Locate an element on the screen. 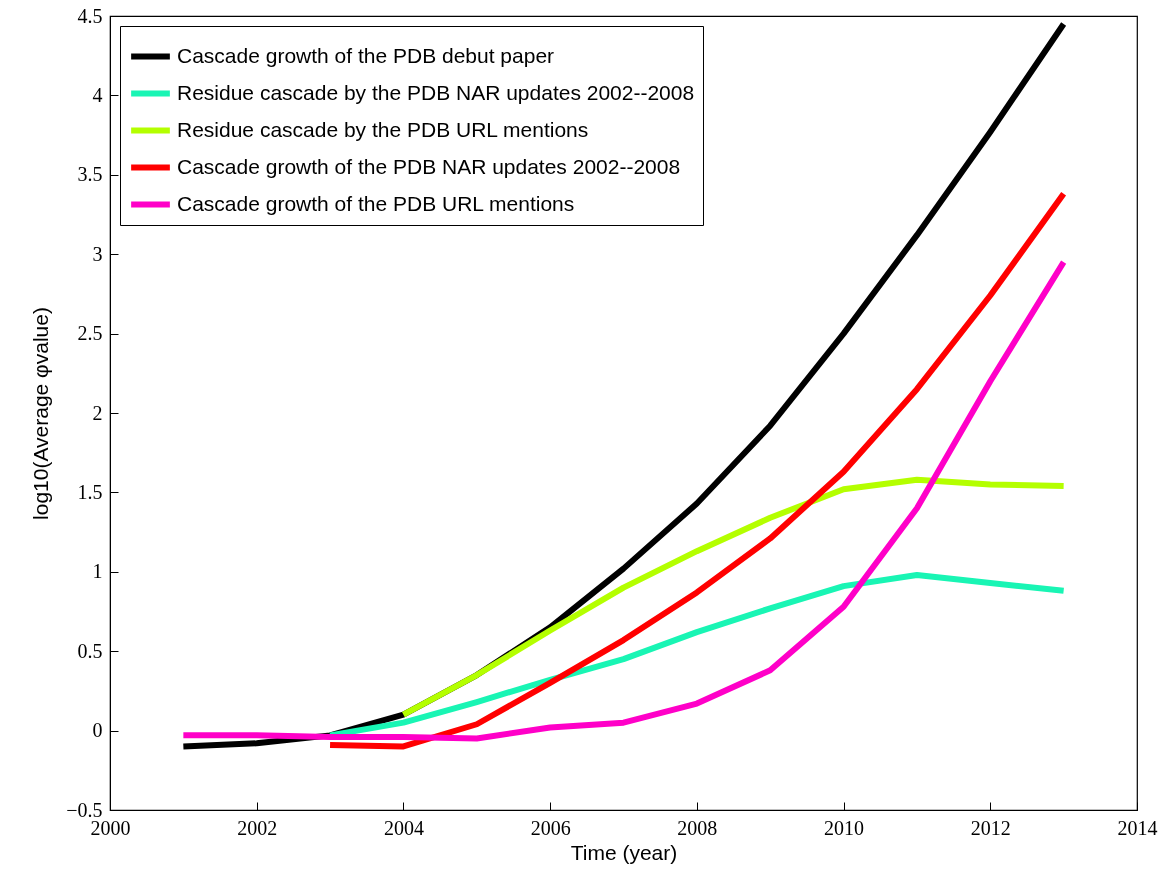 This screenshot has height=882, width=1168. x-tick-label: 2002 is located at coordinates (257, 827).